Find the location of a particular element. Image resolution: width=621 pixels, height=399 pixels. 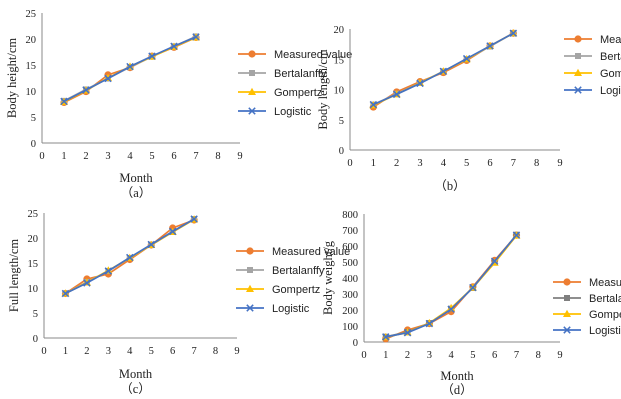

legend-entry: Gompertz is located at coordinates (592, 74).